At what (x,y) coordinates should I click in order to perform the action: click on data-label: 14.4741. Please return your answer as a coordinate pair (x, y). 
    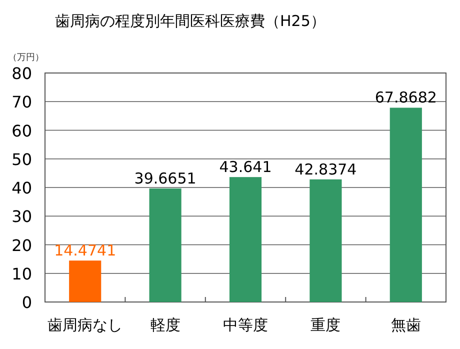
    Looking at the image, I should click on (85, 251).